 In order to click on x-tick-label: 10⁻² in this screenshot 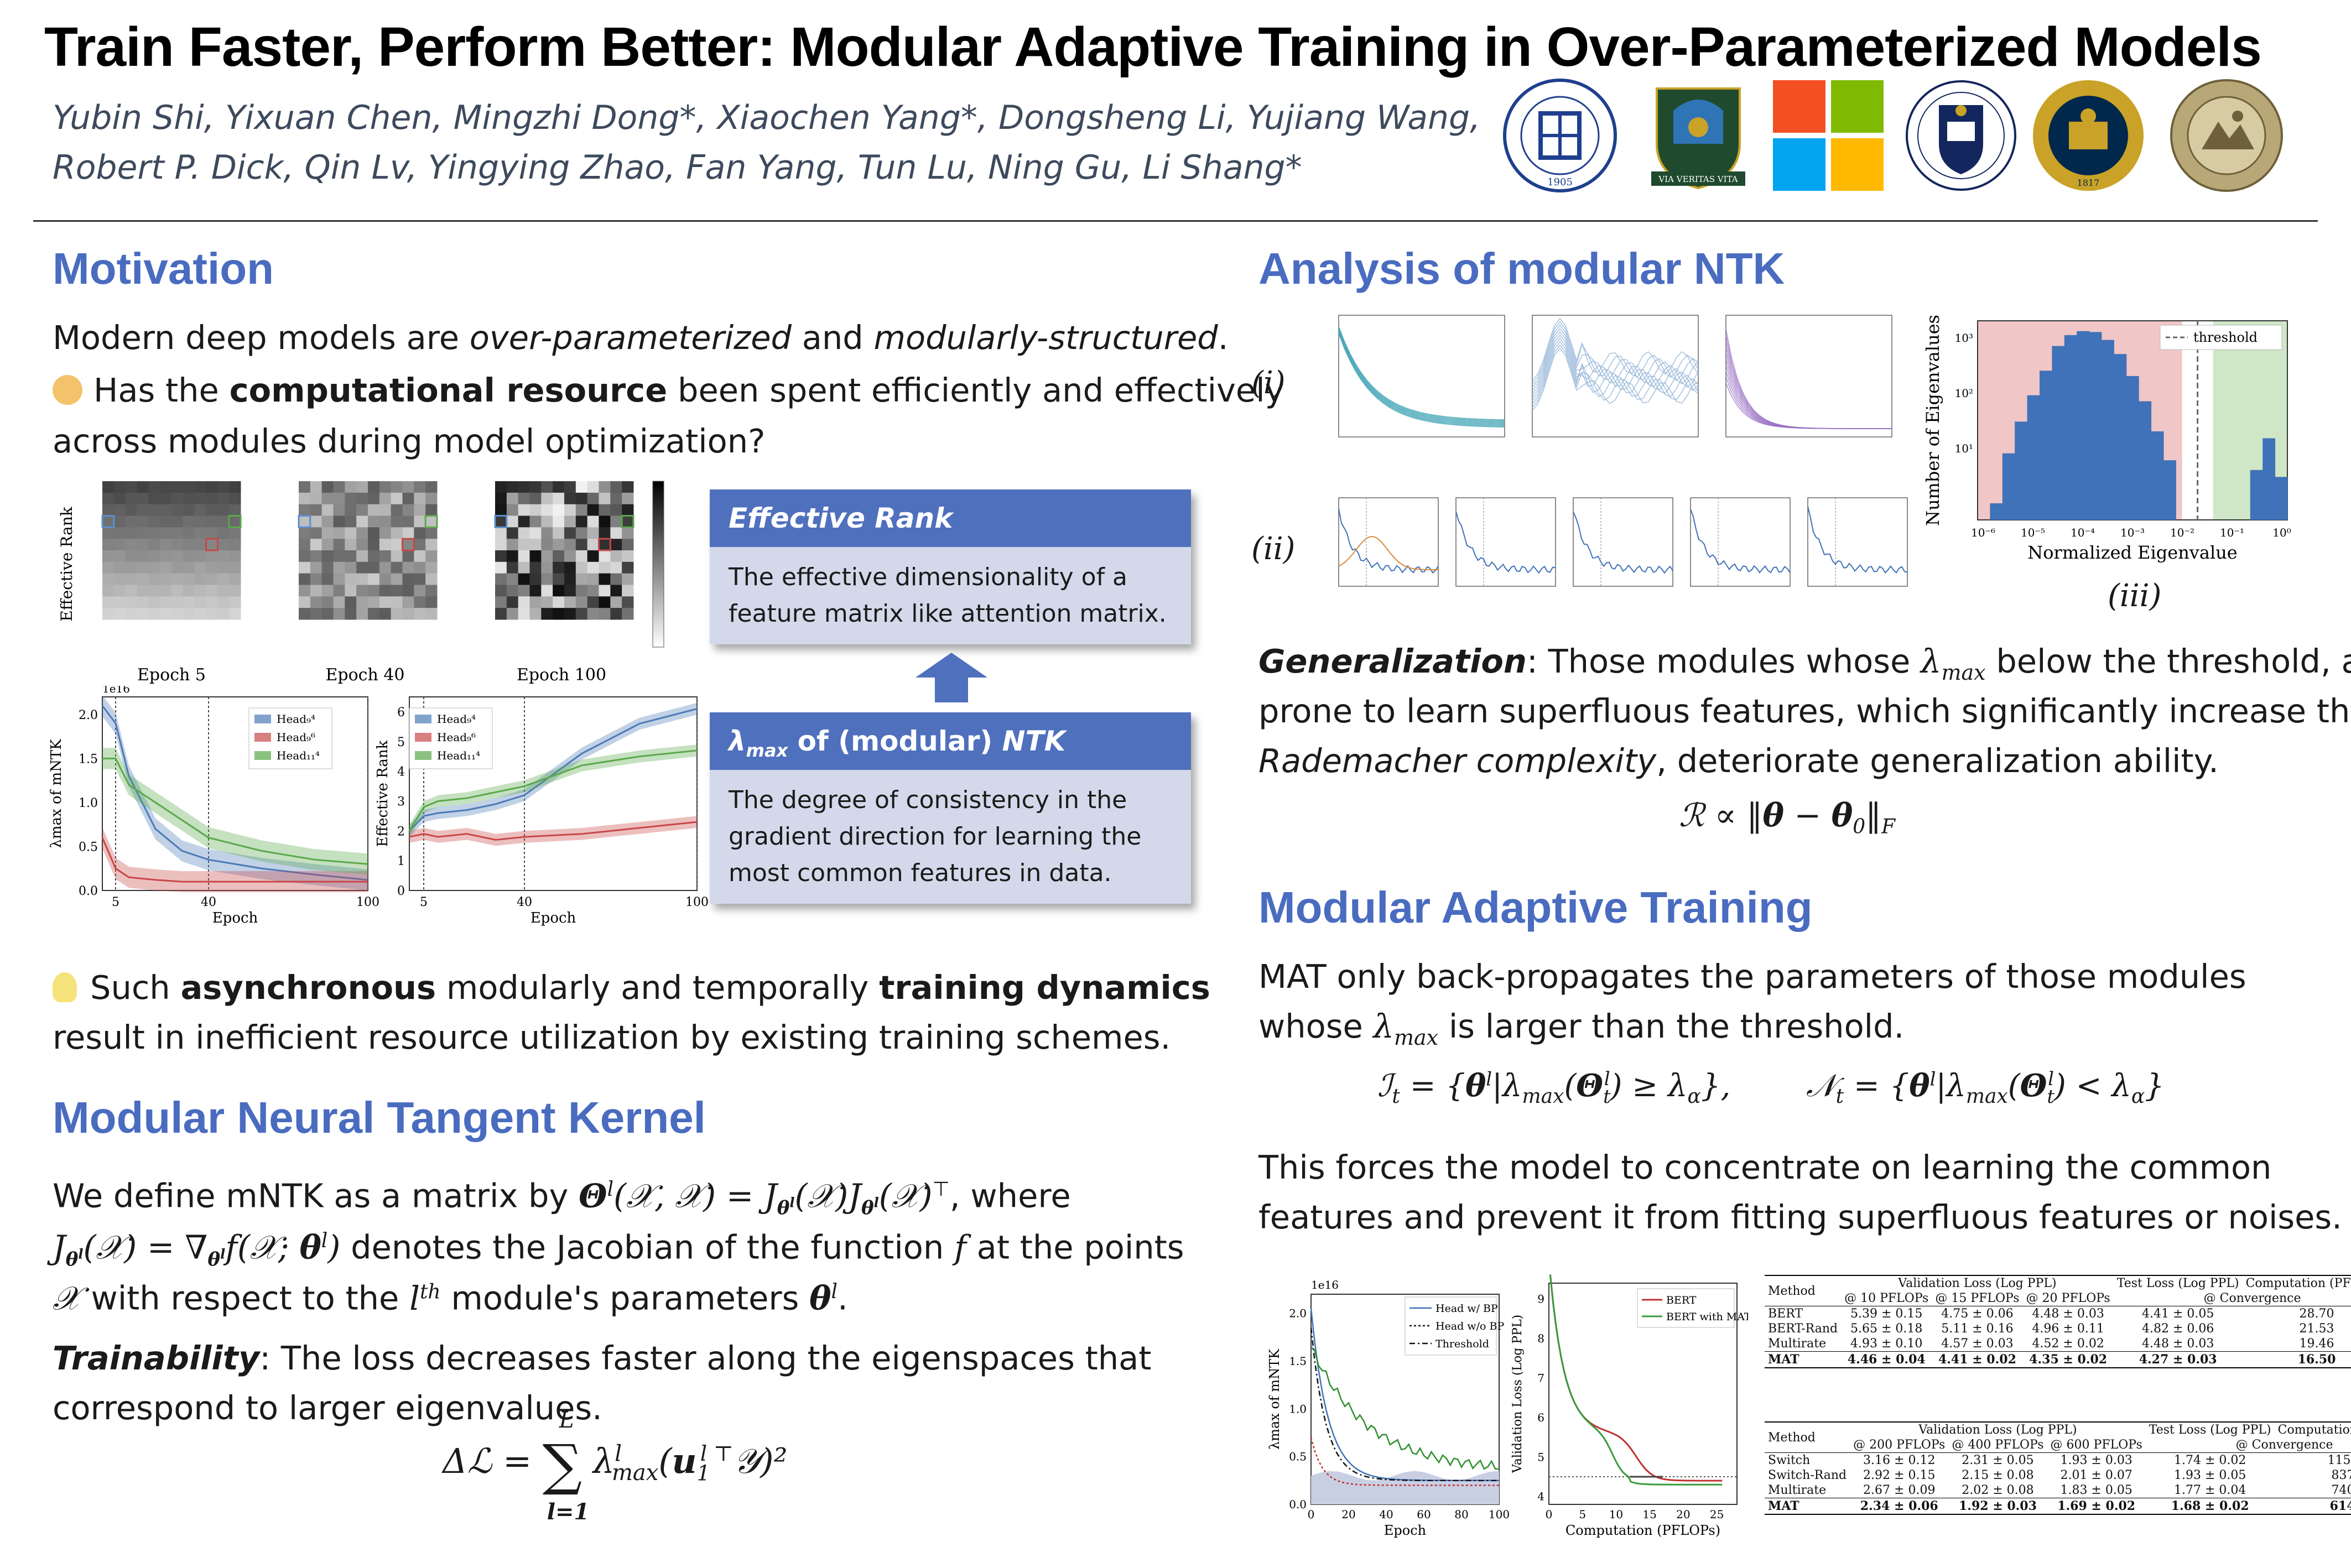, I will do `click(2182, 532)`.